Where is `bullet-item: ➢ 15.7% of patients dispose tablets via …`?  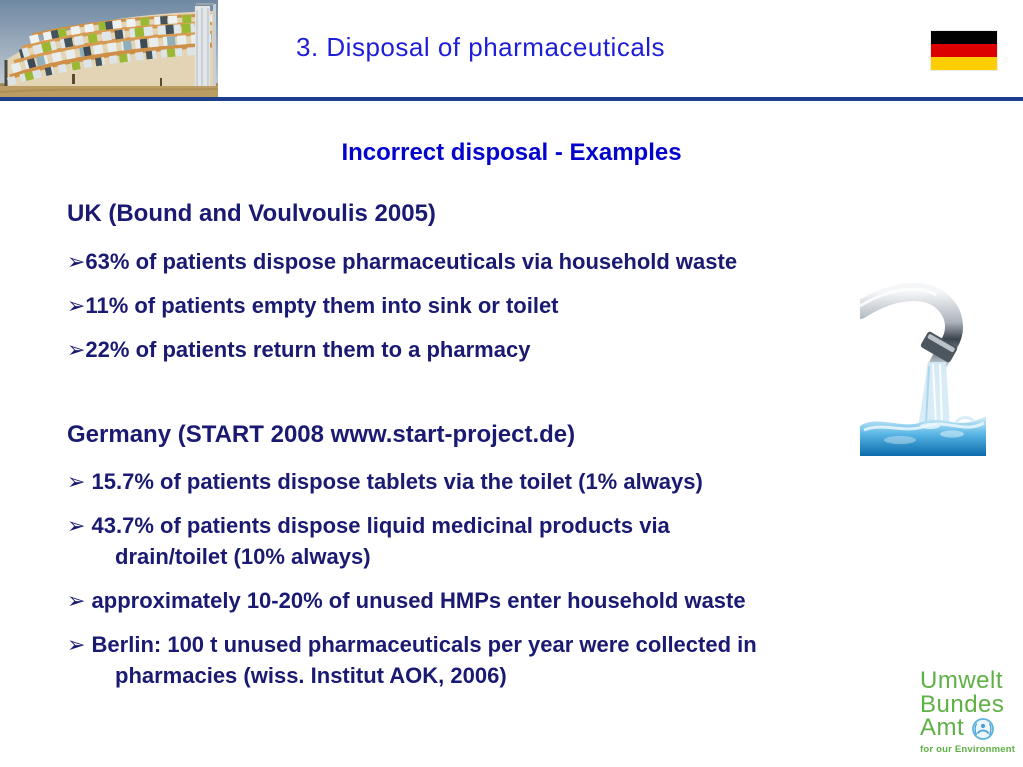
bullet-item: ➢ 15.7% of patients dispose tablets via … is located at coordinates (385, 481).